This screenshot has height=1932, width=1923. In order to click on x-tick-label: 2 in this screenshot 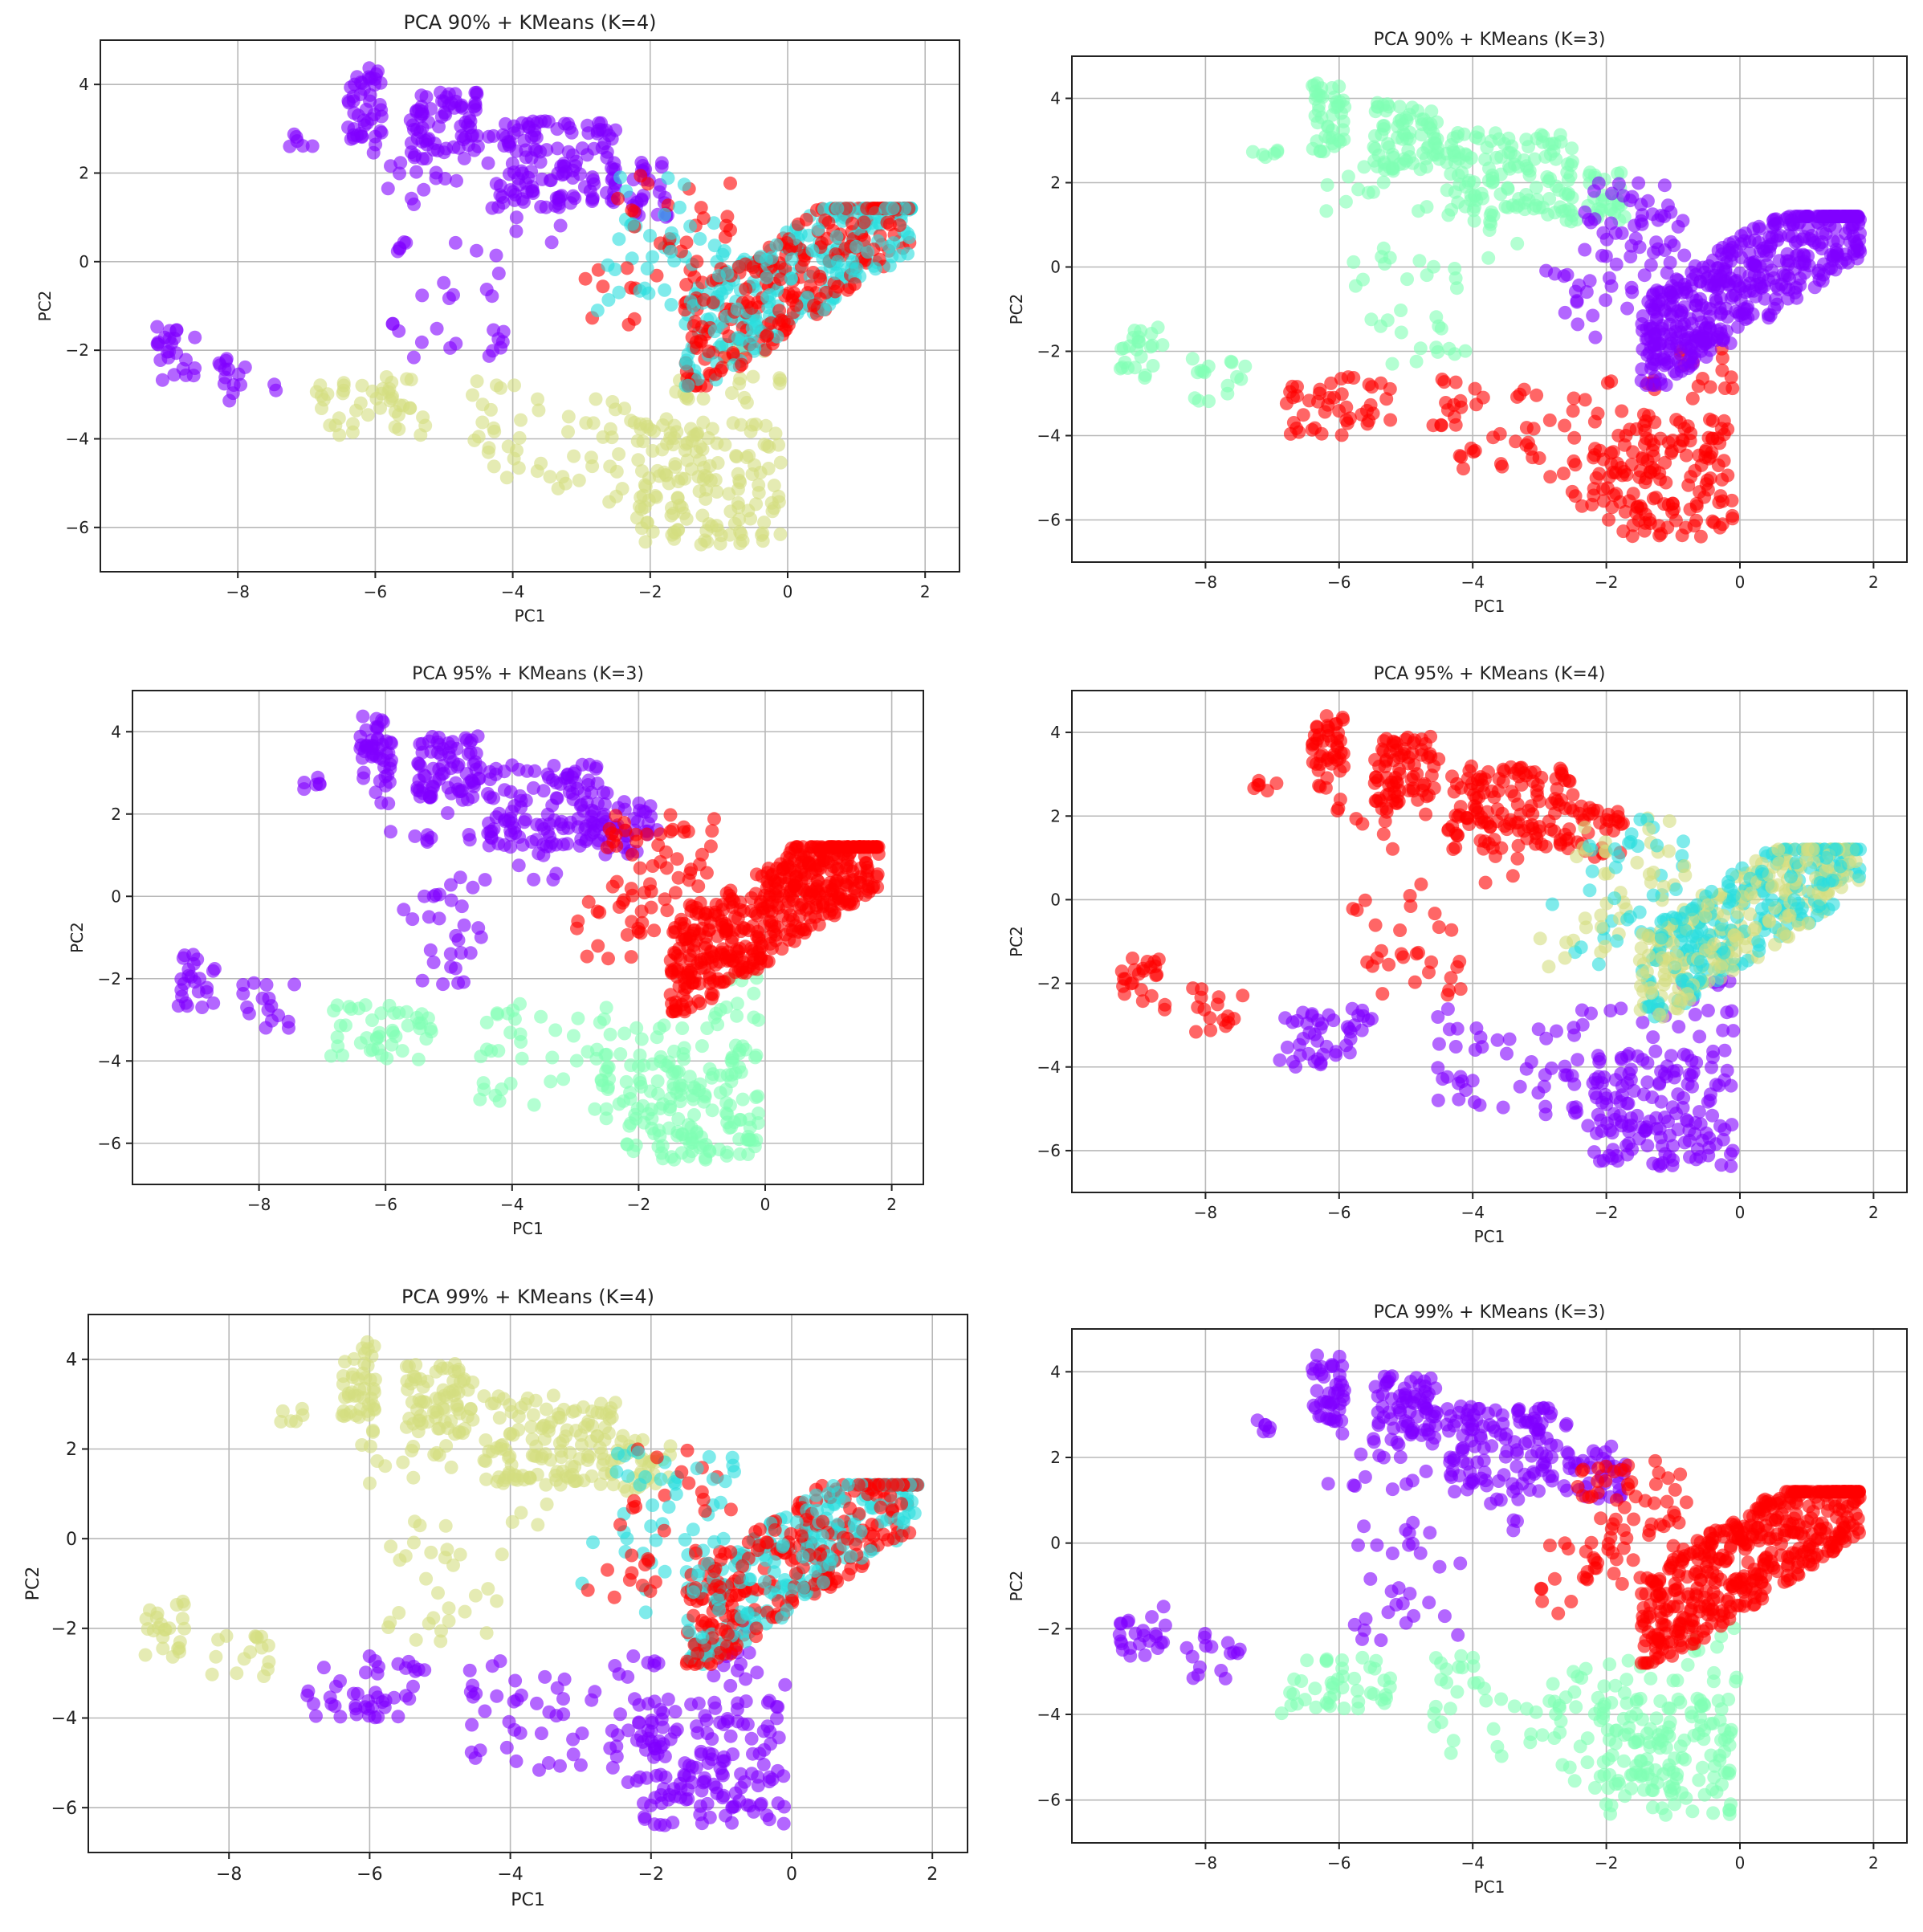, I will do `click(892, 1204)`.